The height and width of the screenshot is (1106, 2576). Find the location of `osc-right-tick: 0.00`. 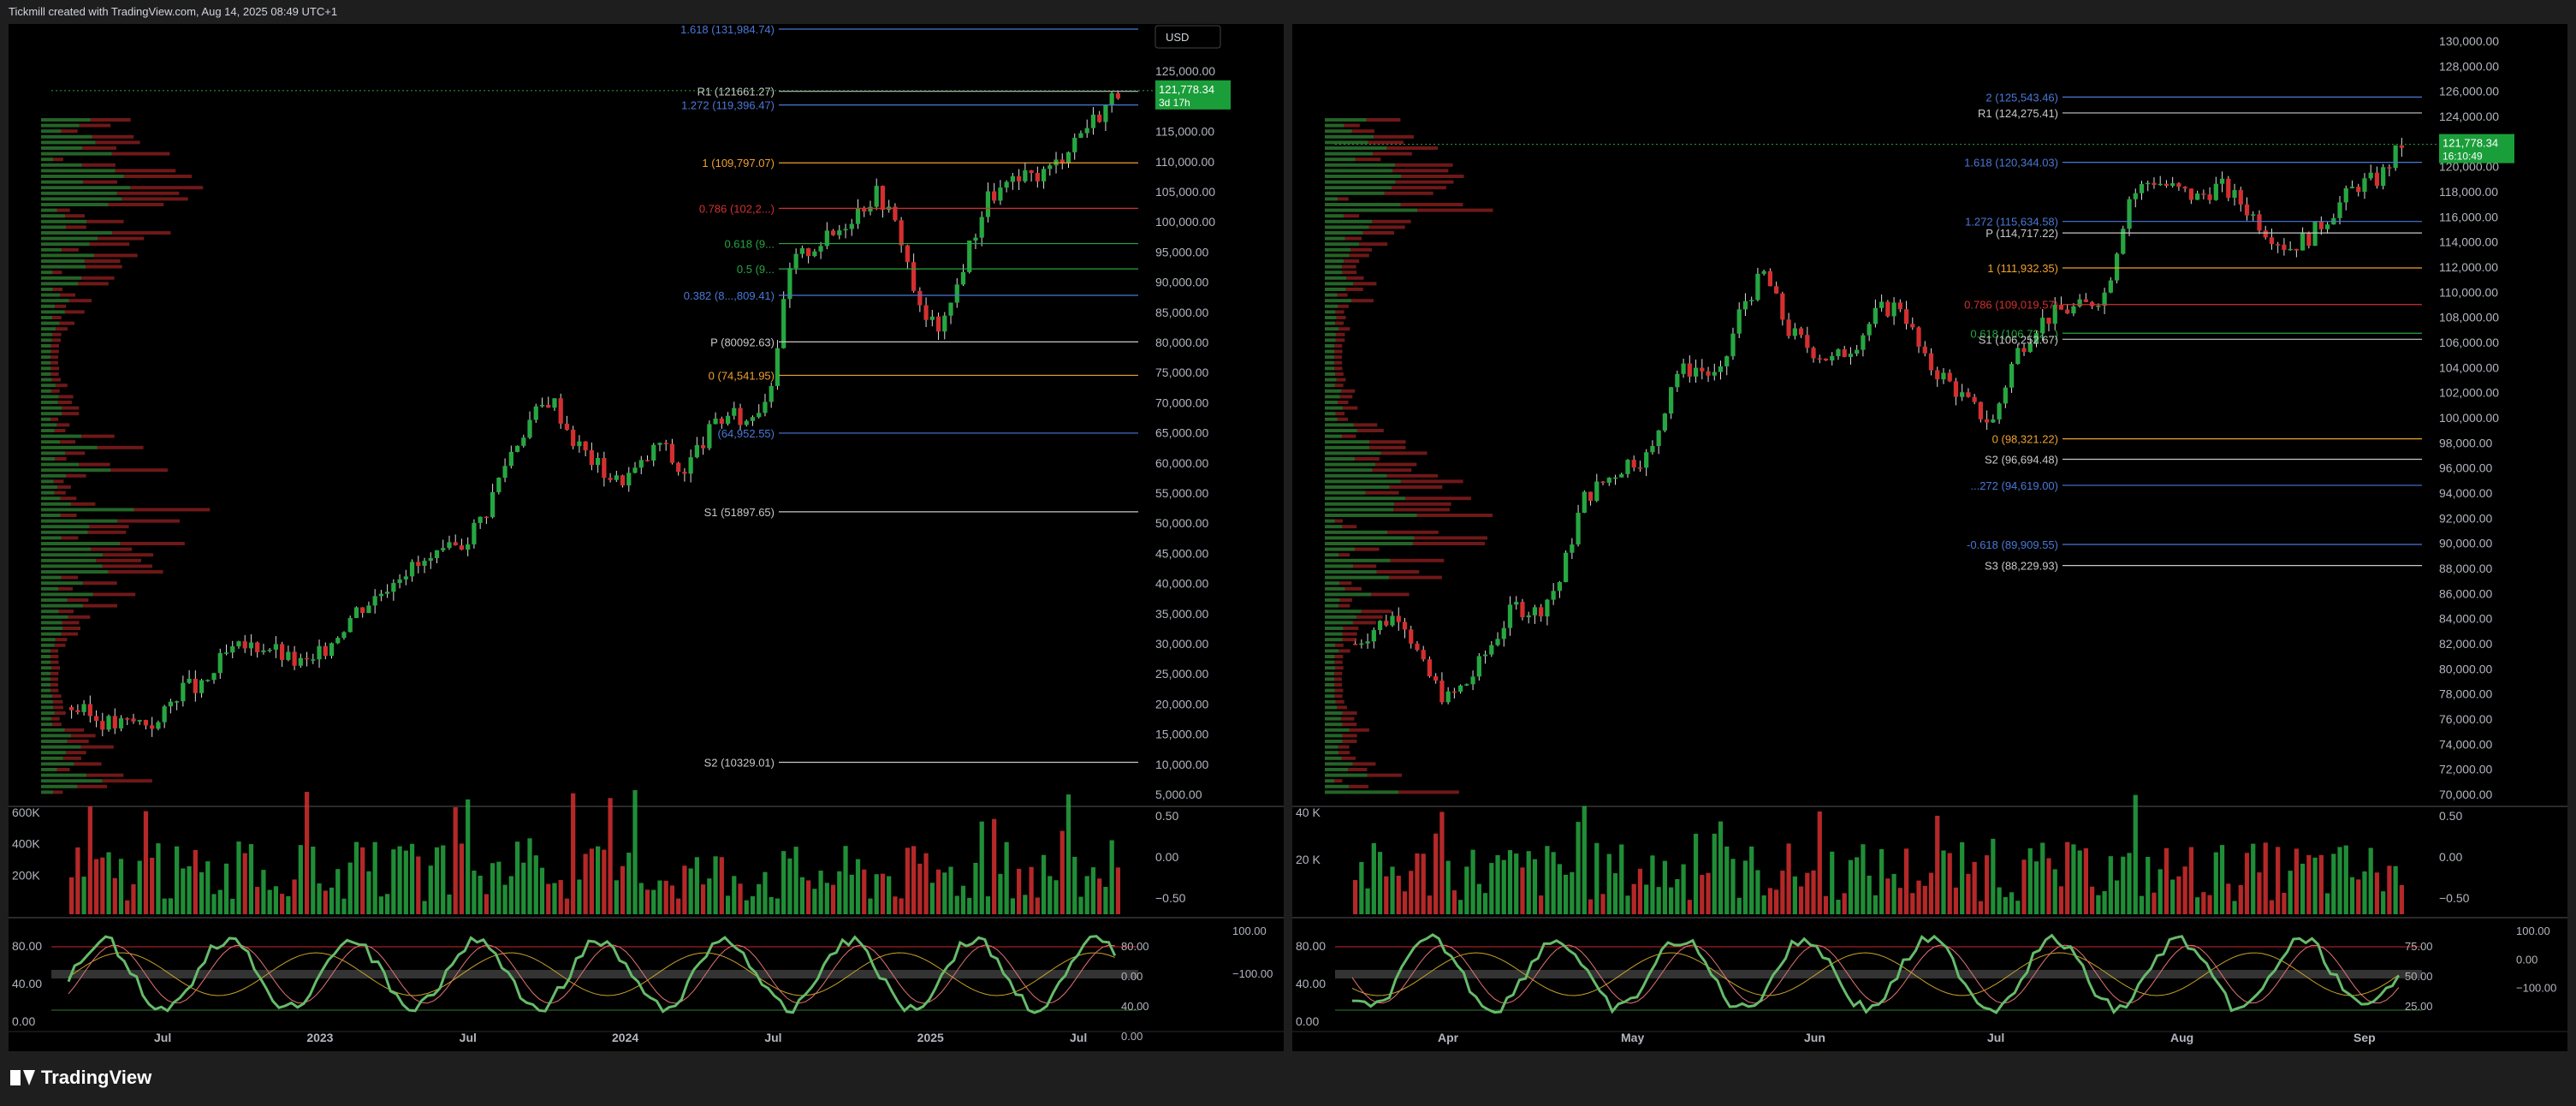

osc-right-tick: 0.00 is located at coordinates (1132, 1036).